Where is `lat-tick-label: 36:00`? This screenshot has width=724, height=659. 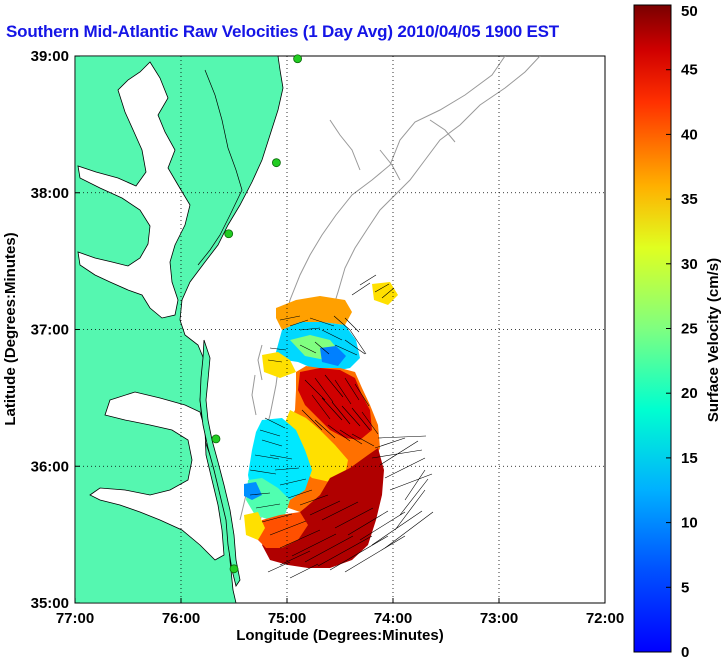 lat-tick-label: 36:00 is located at coordinates (50, 466).